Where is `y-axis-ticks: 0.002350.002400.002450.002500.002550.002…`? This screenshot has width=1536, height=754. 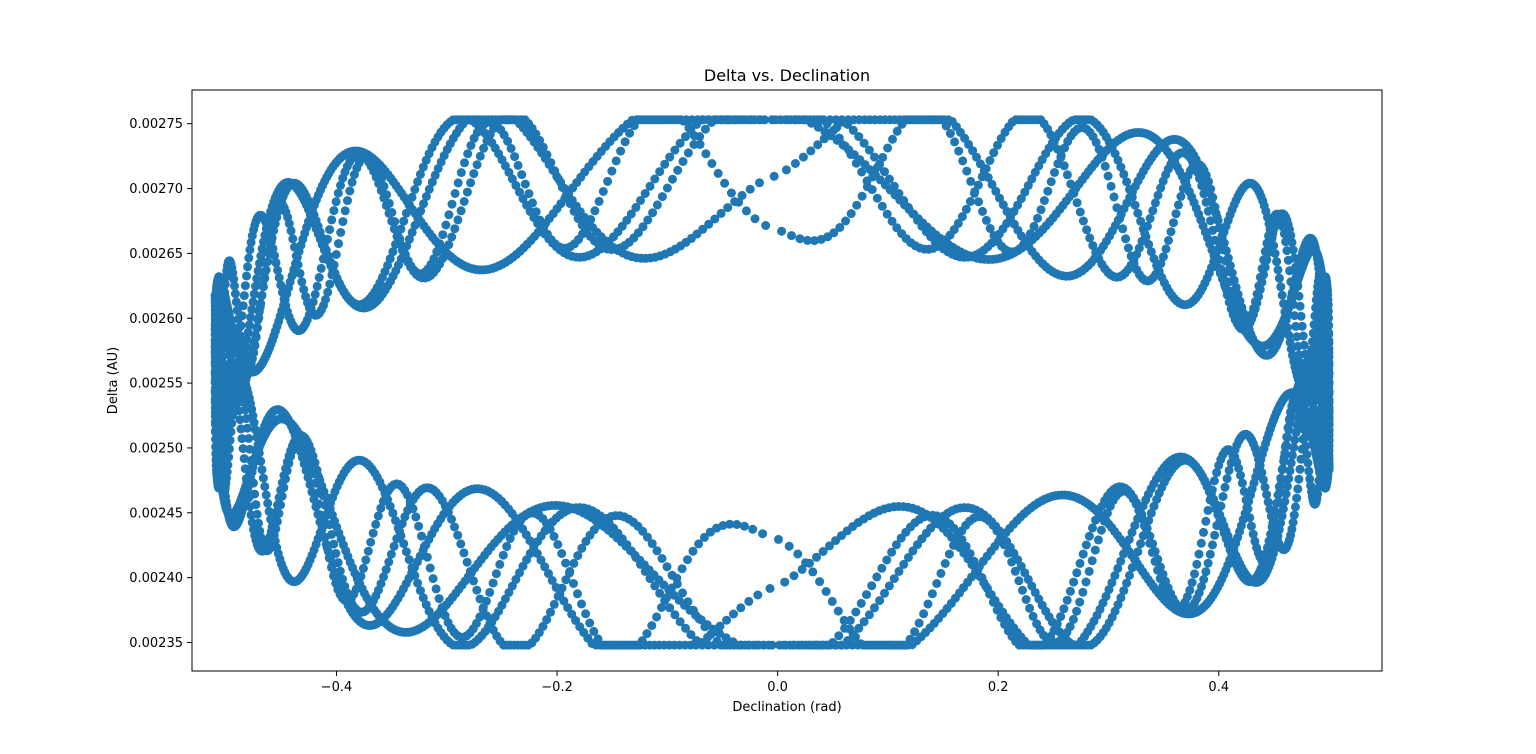
y-axis-ticks: 0.002350.002400.002450.002500.002550.002… is located at coordinates (160, 384).